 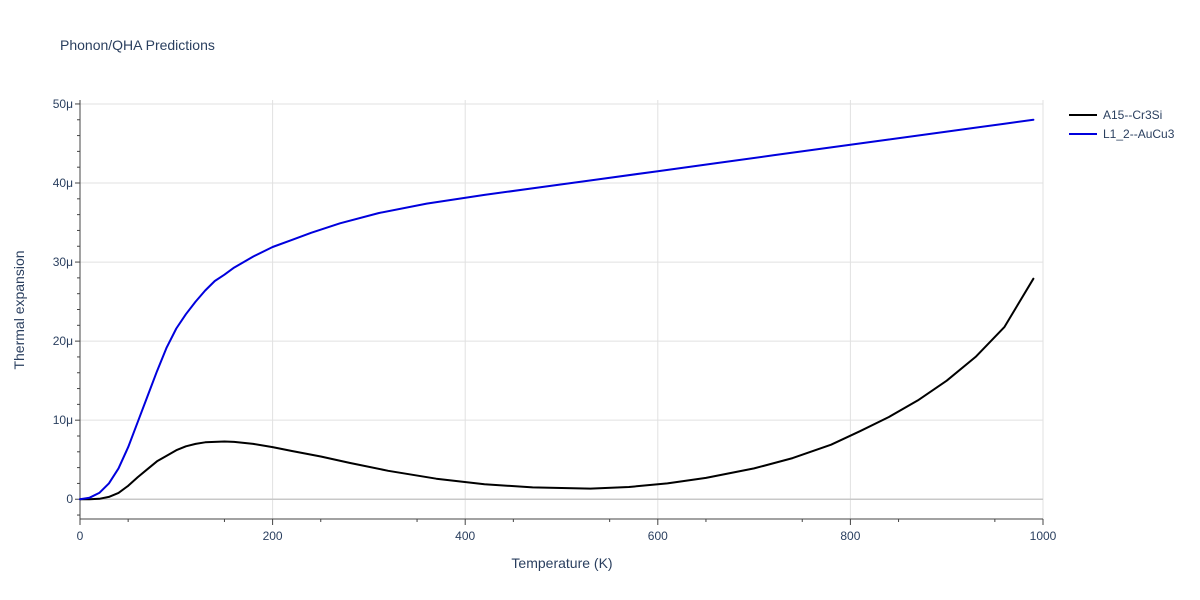 What do you see at coordinates (69, 499) in the screenshot?
I see `y-tick-label: 0` at bounding box center [69, 499].